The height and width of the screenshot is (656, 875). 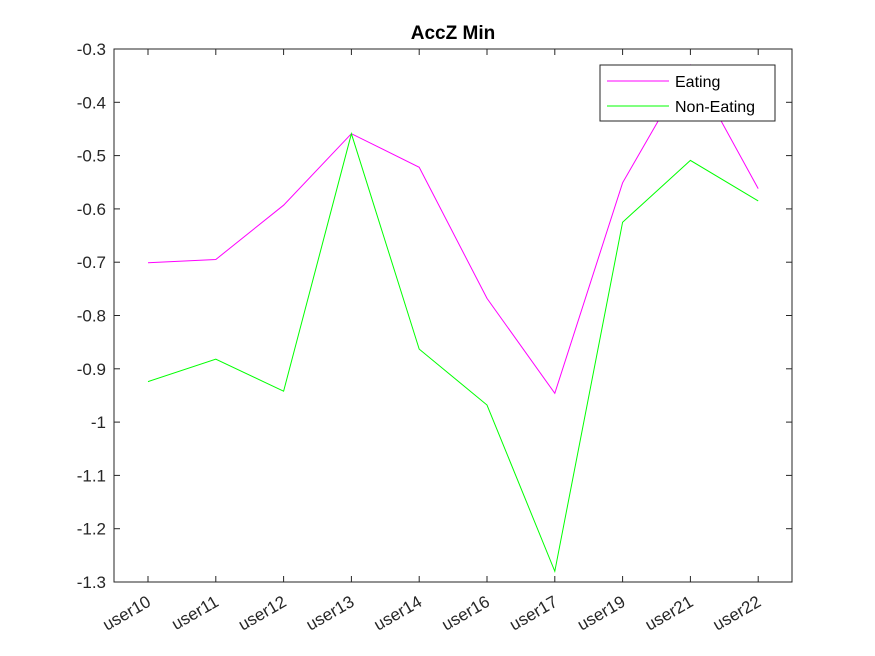 I want to click on x-tick-label: user16, so click(x=465, y=613).